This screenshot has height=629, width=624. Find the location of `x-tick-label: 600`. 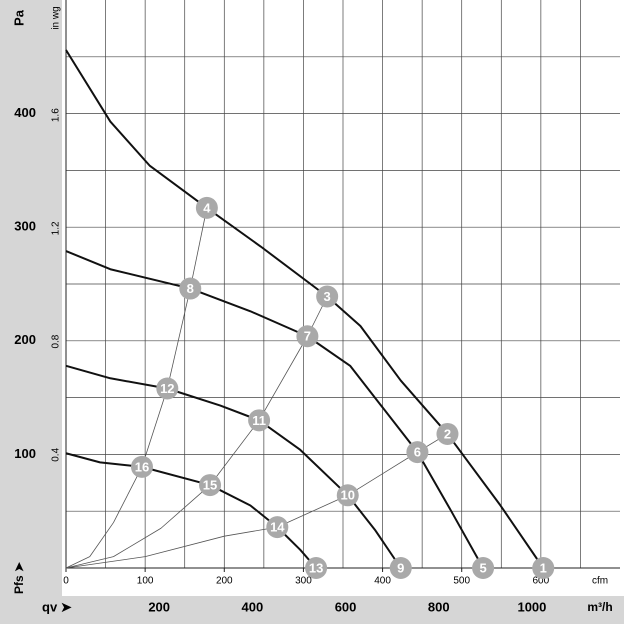

x-tick-label: 600 is located at coordinates (541, 581).